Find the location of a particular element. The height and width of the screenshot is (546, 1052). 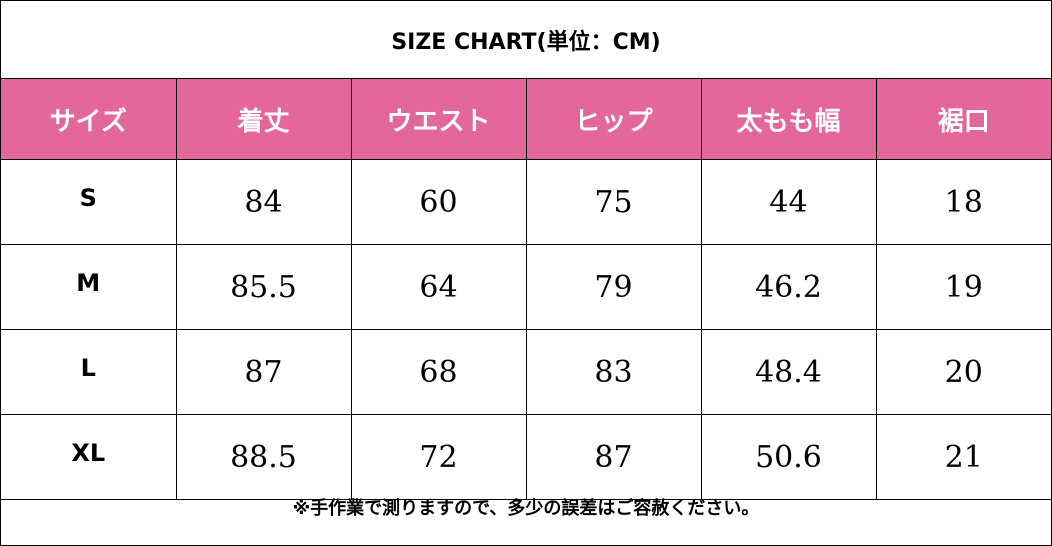

measurement-note: ※手作業で測りますので、多少の誤差はご容赦ください。 is located at coordinates (526, 508).